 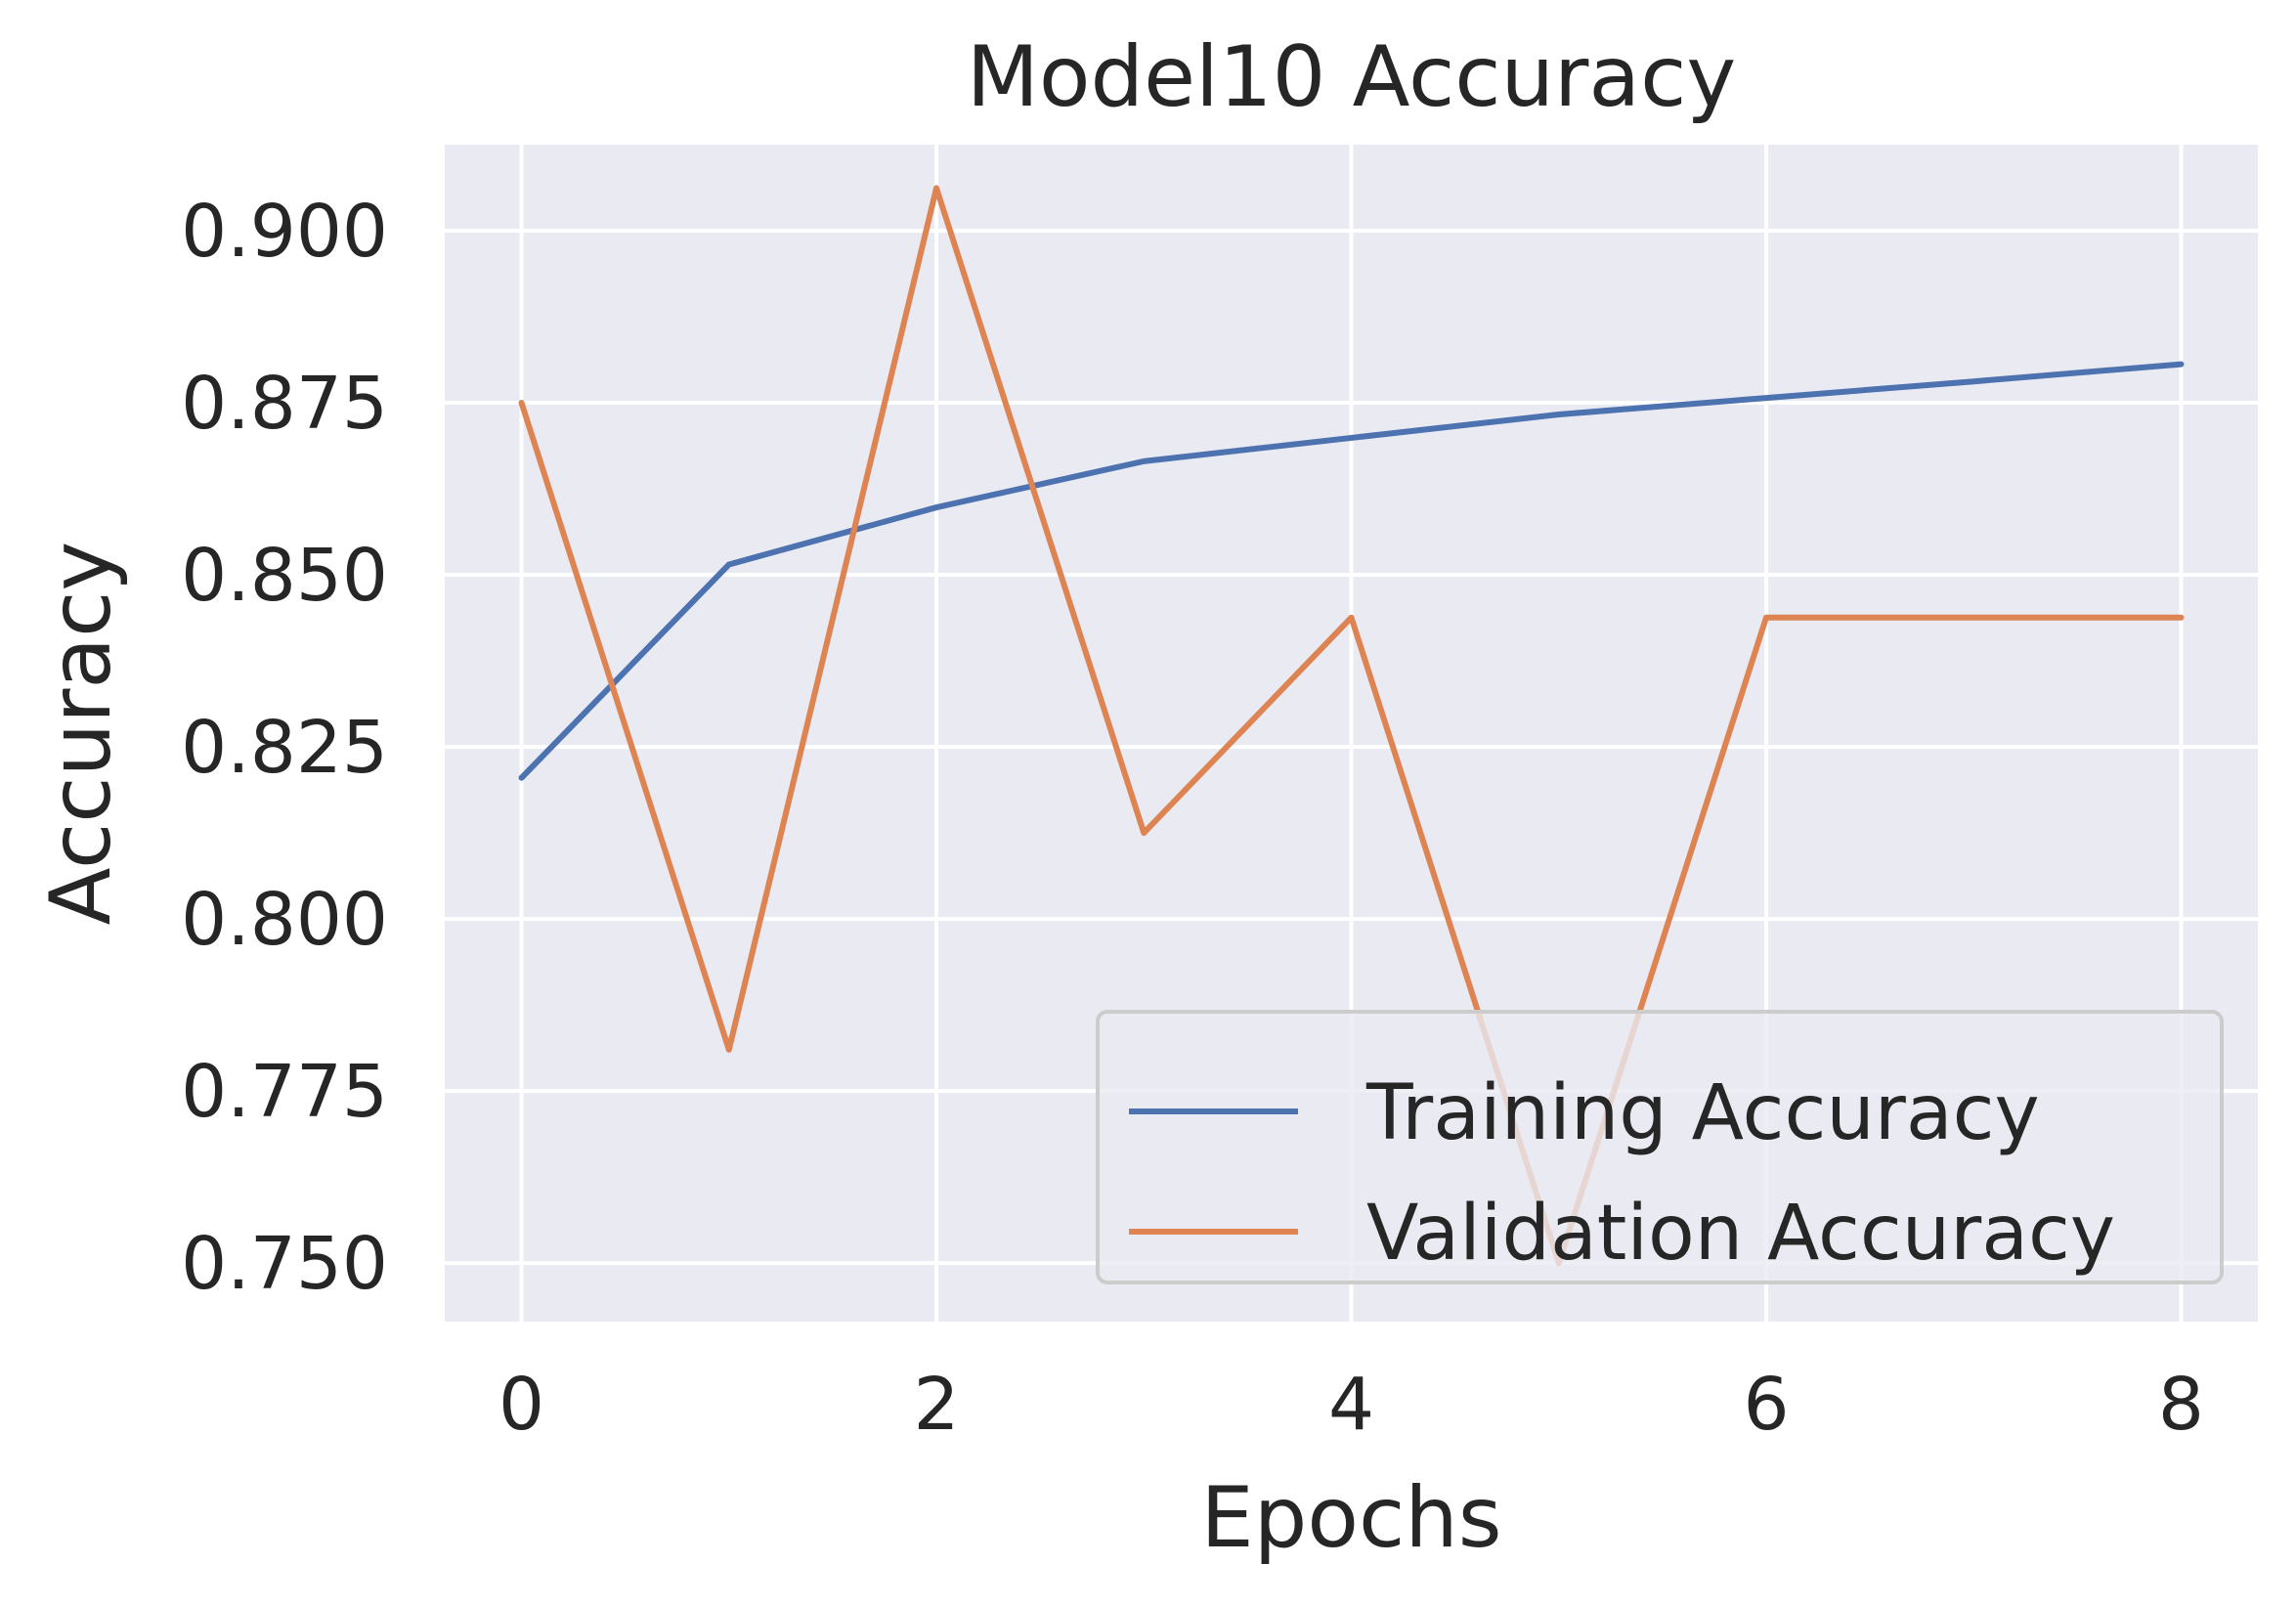 What do you see at coordinates (521, 1405) in the screenshot?
I see `x-tick-label: 0` at bounding box center [521, 1405].